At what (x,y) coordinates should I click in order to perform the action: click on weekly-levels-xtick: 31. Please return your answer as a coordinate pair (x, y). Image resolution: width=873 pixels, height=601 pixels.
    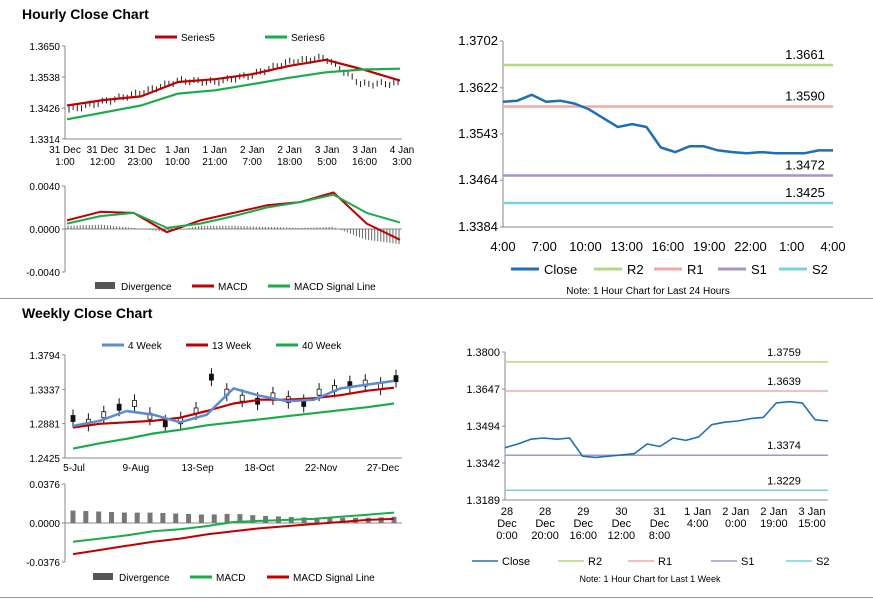
    Looking at the image, I should click on (659, 512).